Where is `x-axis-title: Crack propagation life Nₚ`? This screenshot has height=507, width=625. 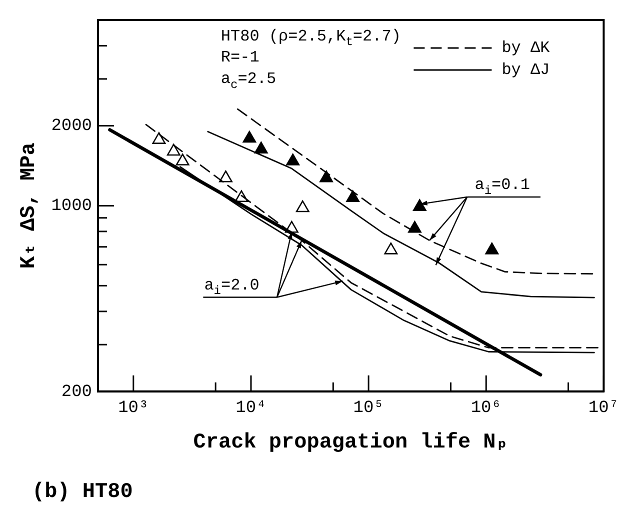 x-axis-title: Crack propagation life Nₚ is located at coordinates (350, 443).